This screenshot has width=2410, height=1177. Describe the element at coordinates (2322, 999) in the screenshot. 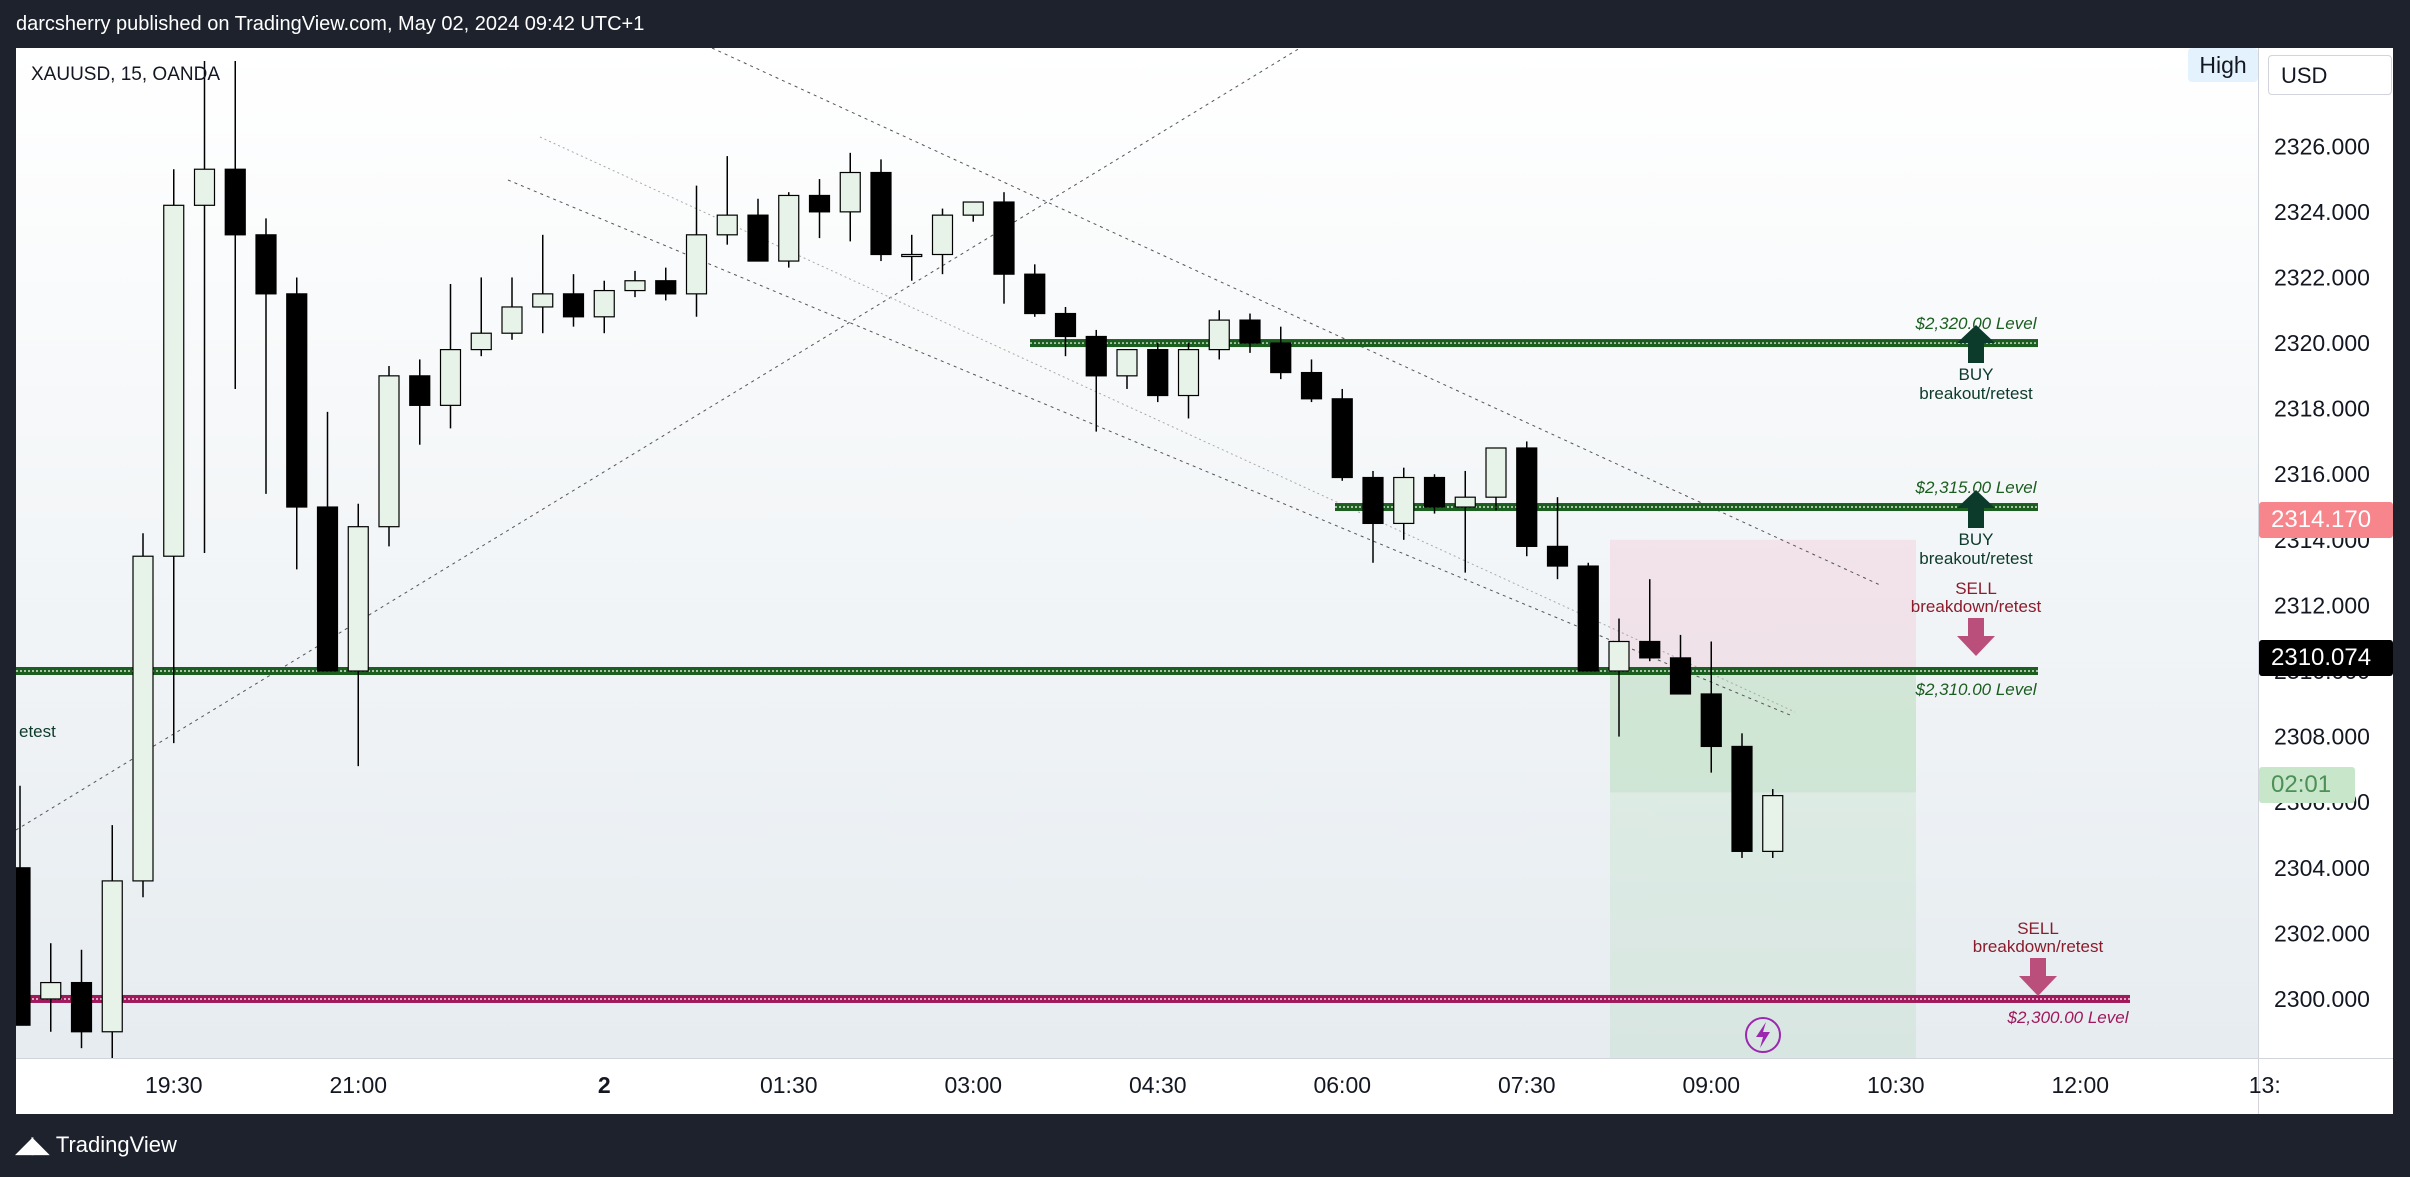

I see `y-tick-label: 2300.000` at that location.